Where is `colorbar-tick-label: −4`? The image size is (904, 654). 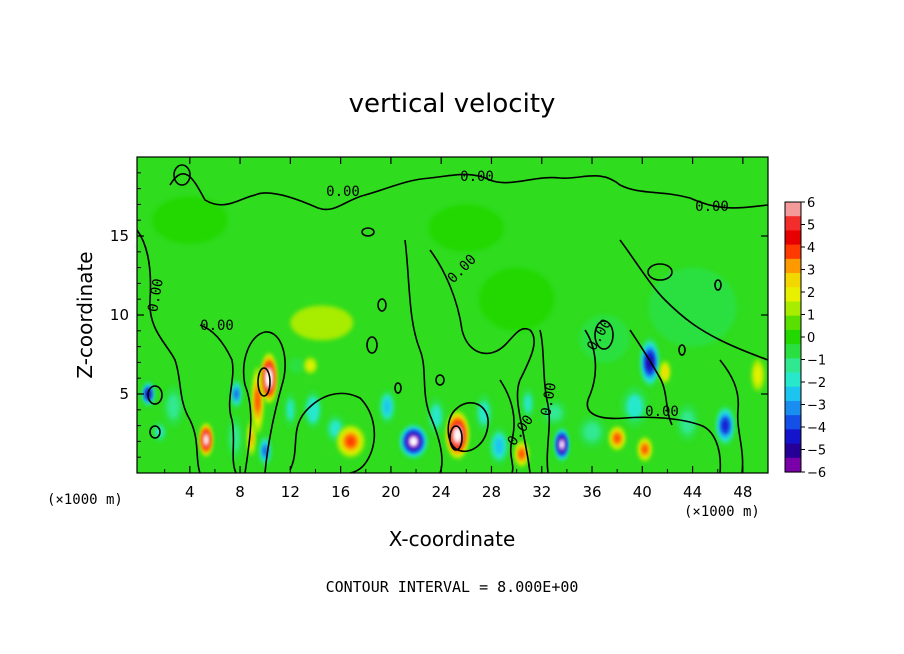 colorbar-tick-label: −4 is located at coordinates (816, 428).